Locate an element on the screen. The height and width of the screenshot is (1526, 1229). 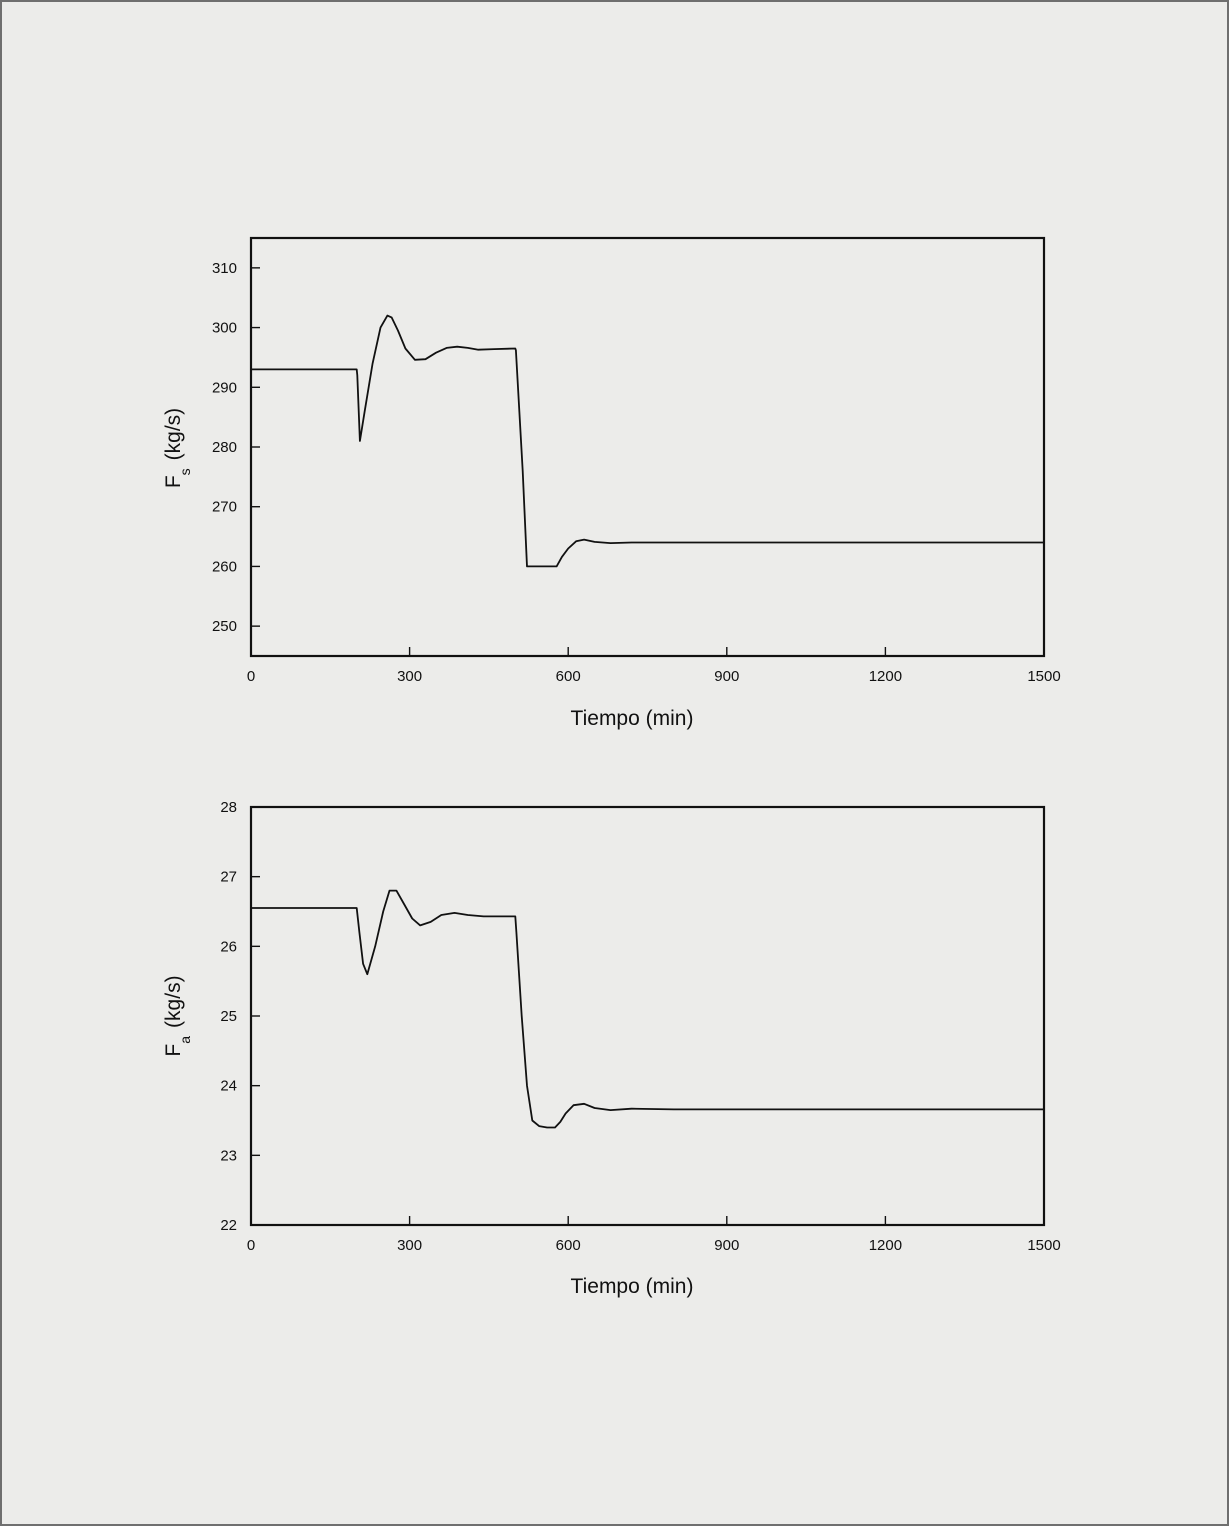
y-tick-label: 290 is located at coordinates (224, 387).